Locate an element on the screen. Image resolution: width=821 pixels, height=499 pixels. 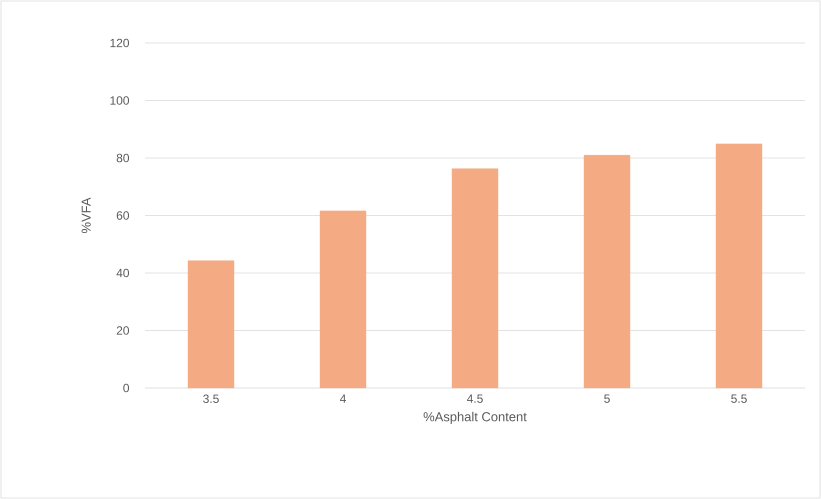
y-tick-label: 60 is located at coordinates (123, 215).